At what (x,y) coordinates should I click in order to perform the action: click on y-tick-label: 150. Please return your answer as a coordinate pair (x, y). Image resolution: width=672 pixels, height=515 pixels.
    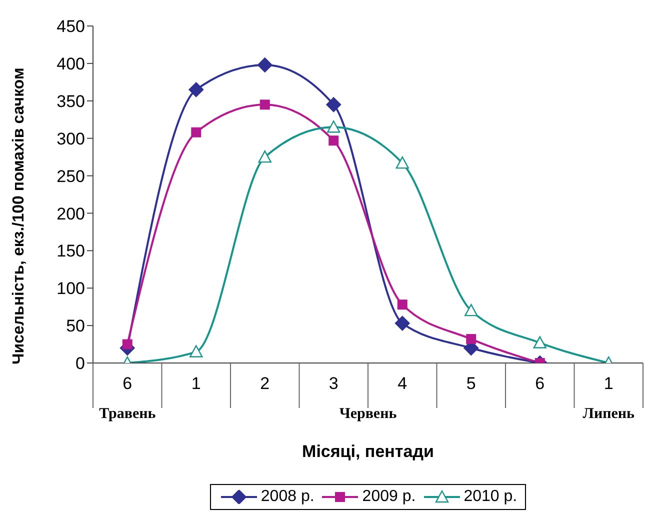
    Looking at the image, I should click on (70, 251).